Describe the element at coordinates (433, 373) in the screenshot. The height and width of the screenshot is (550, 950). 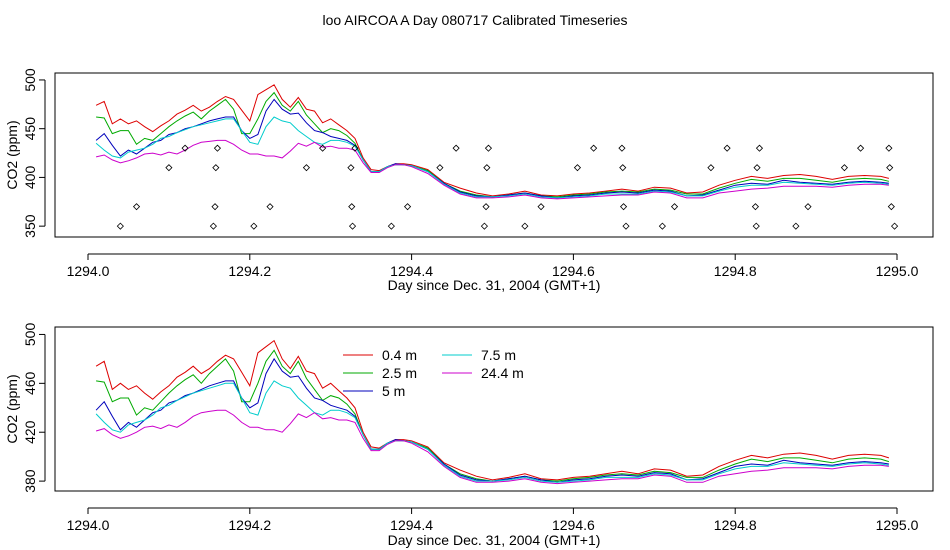
I see `legend: 0.4 m 2.5 m 5 m 7.5 m 24.4 m` at that location.